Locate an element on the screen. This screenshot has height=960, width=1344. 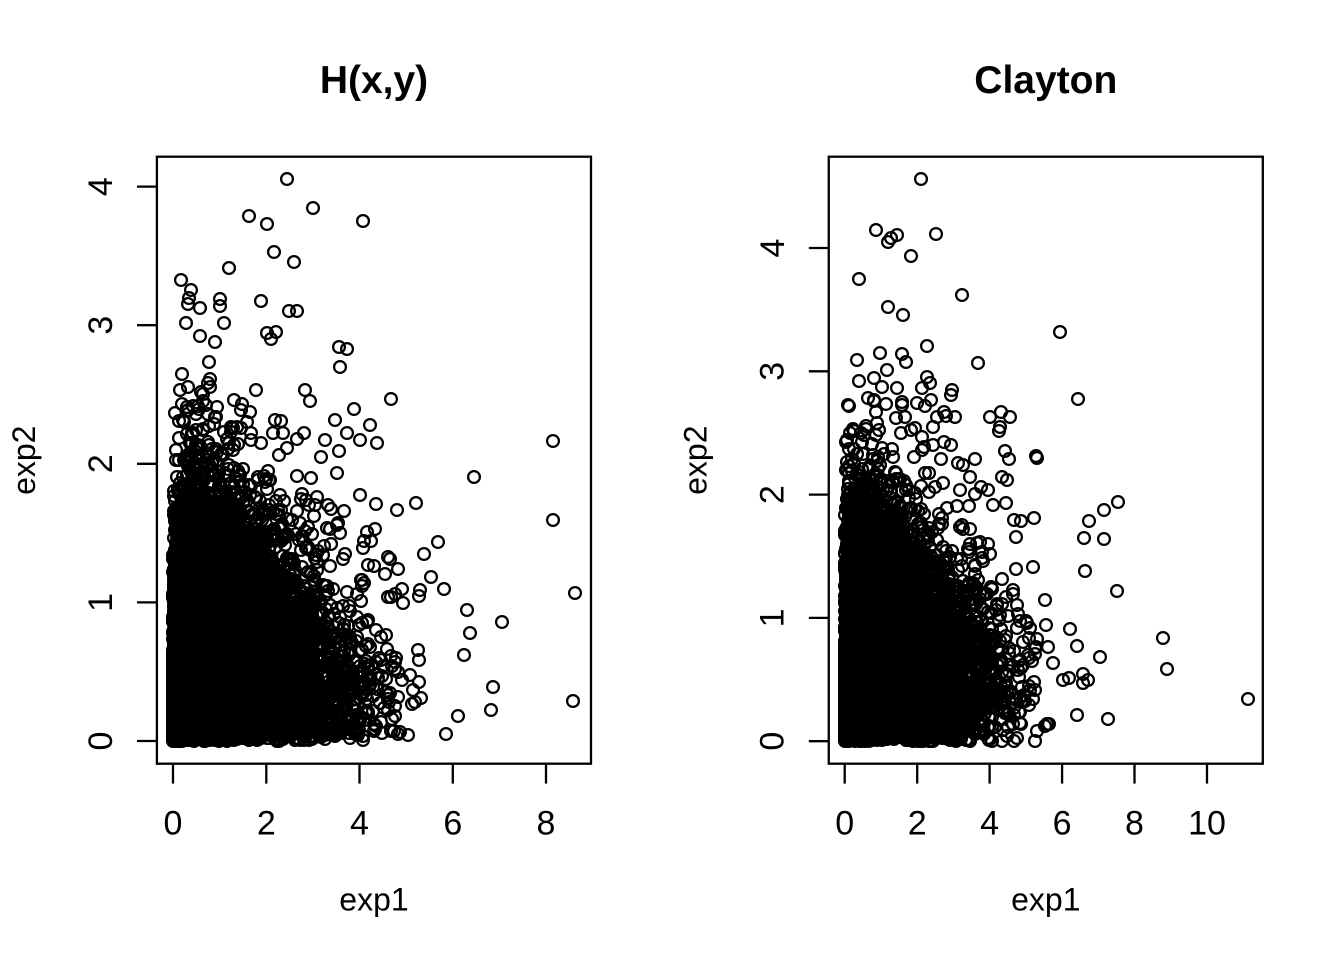
svg-text: H(x,y) is located at coordinates (374, 80).